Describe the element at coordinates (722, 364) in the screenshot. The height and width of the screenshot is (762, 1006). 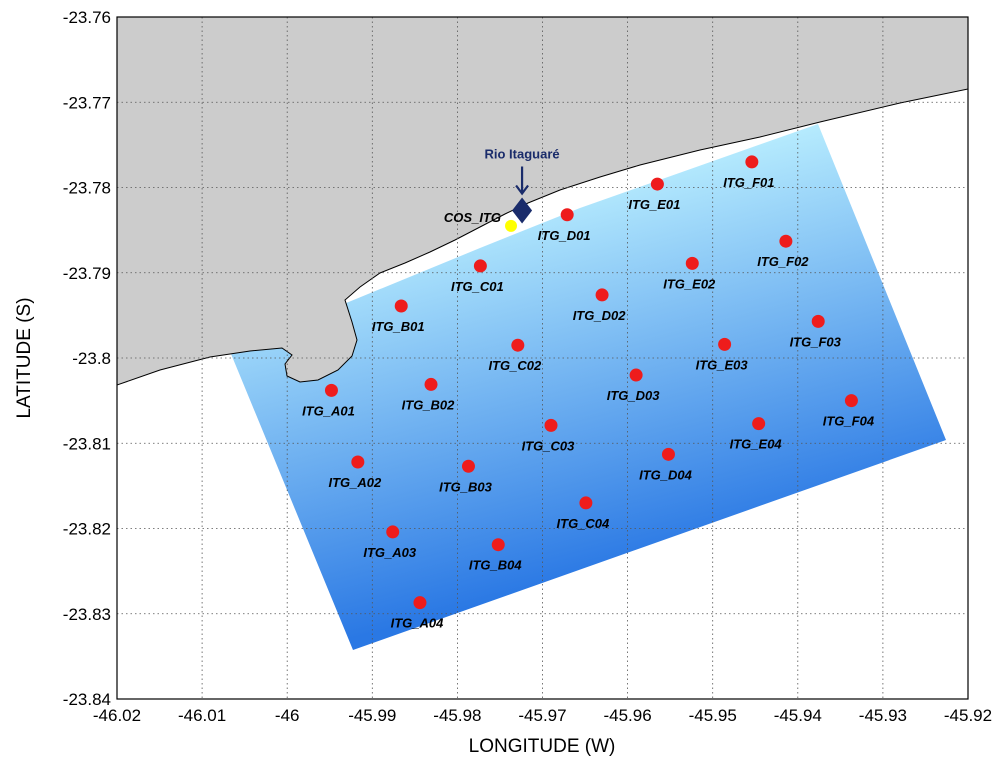
I see `station-label: ITG_E03` at that location.